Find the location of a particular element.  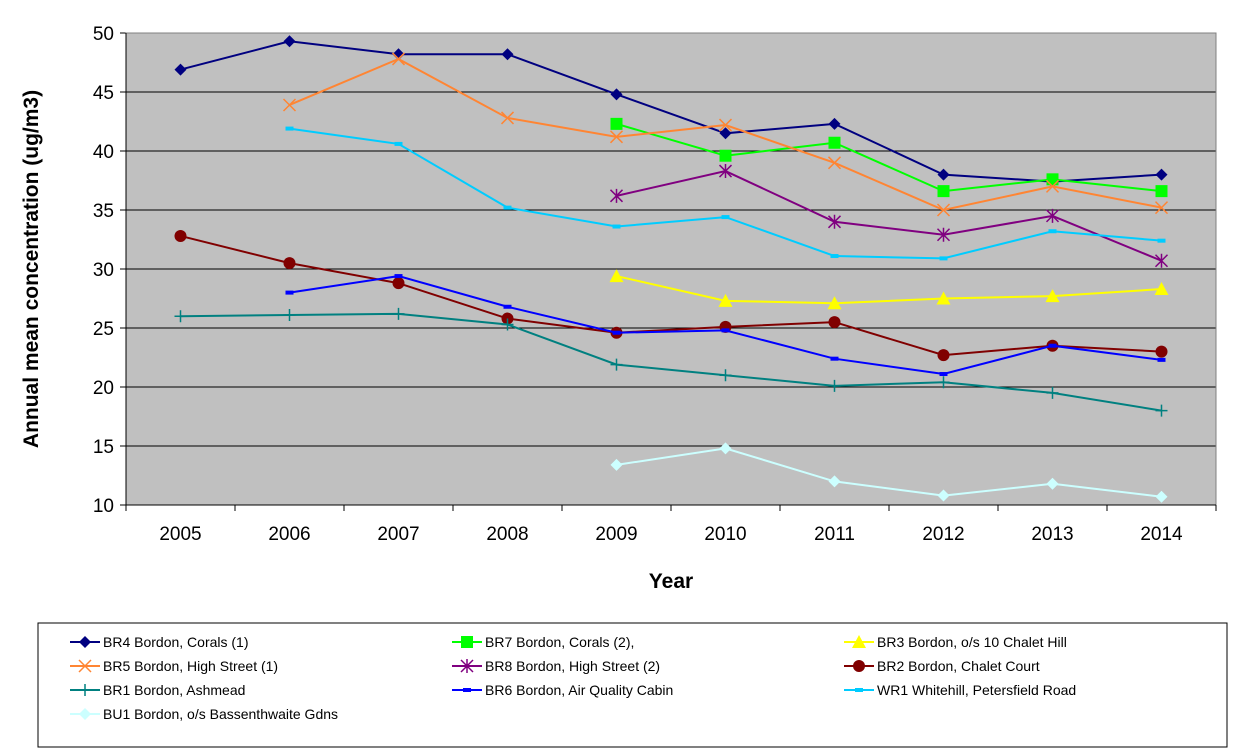

legend-label: BR6 Bordon, Air Quality Cabin is located at coordinates (579, 690).